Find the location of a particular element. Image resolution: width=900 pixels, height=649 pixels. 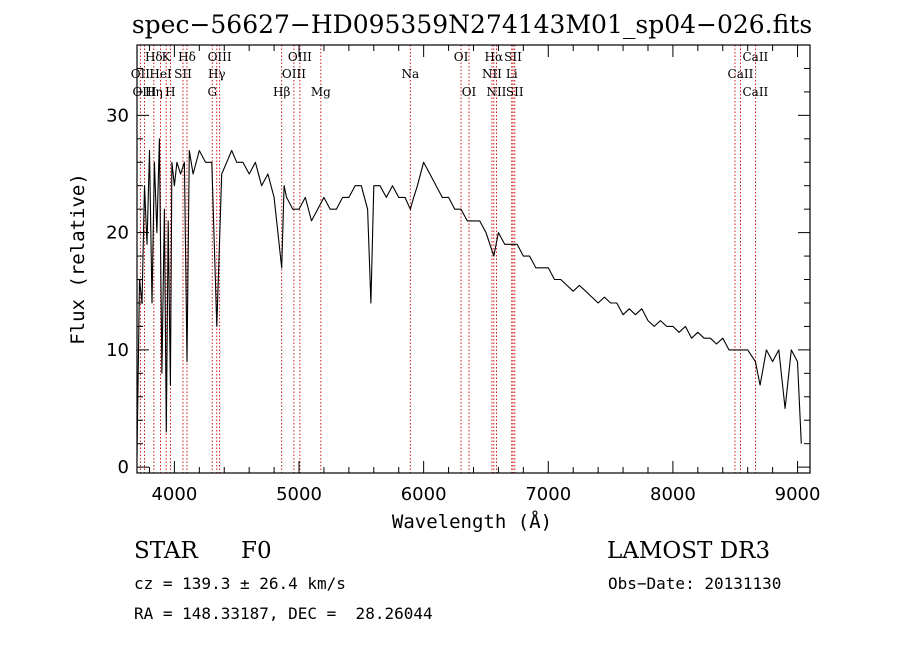

y-tick-label: 20 is located at coordinates (117, 233).